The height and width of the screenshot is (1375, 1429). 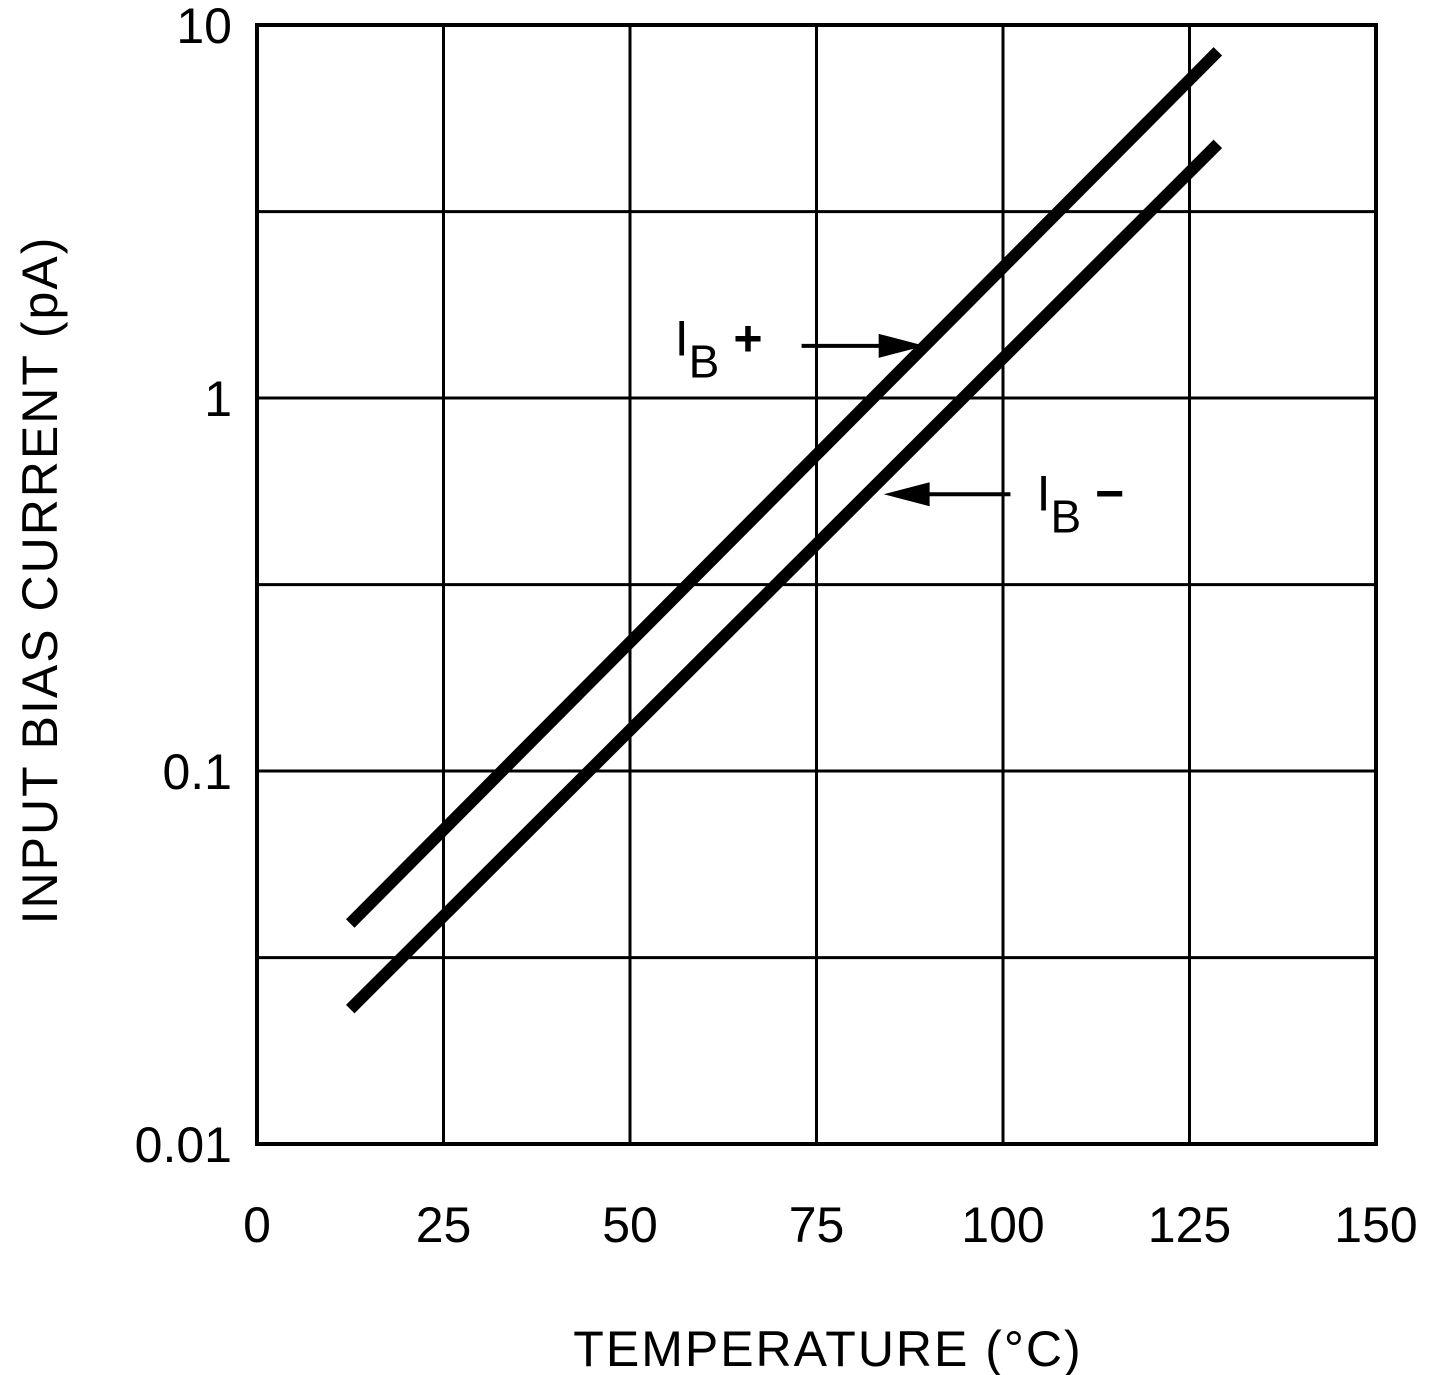 What do you see at coordinates (444, 1225) in the screenshot?
I see `x-tick-label: 25` at bounding box center [444, 1225].